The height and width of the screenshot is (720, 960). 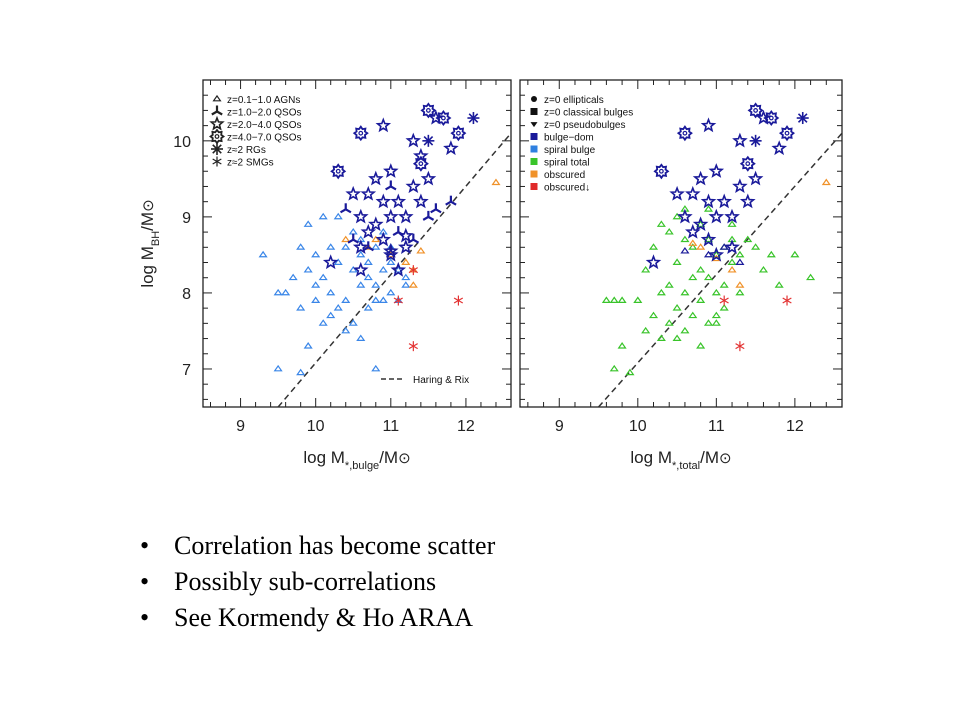 What do you see at coordinates (219, 113) in the screenshot?
I see `legend-marker-arm` at bounding box center [219, 113].